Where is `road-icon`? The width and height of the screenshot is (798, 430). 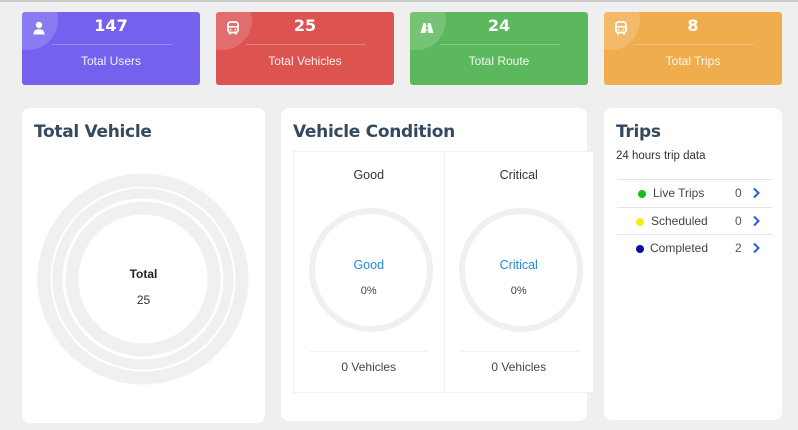 road-icon is located at coordinates (427, 28).